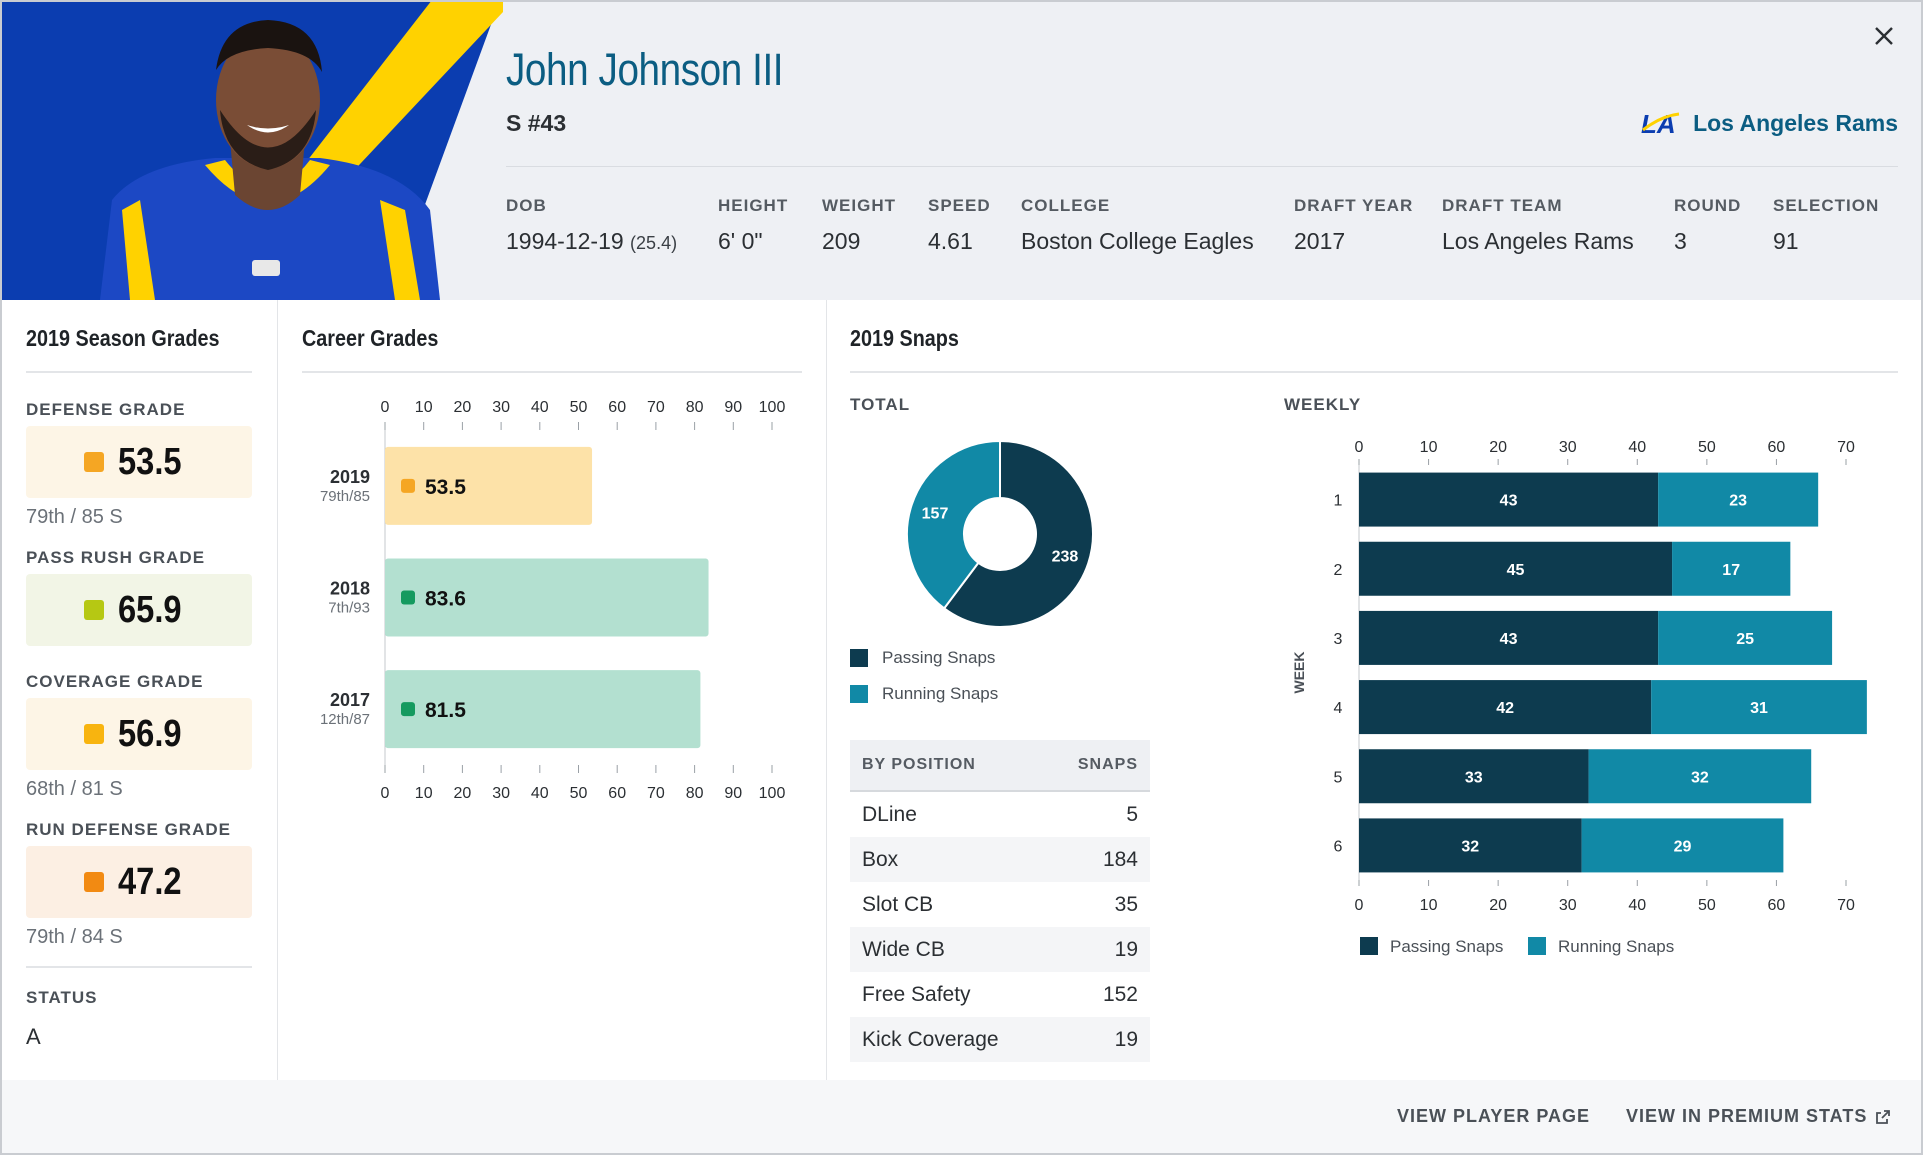  Describe the element at coordinates (350, 700) in the screenshot. I see `season-year-label: 2017` at that location.